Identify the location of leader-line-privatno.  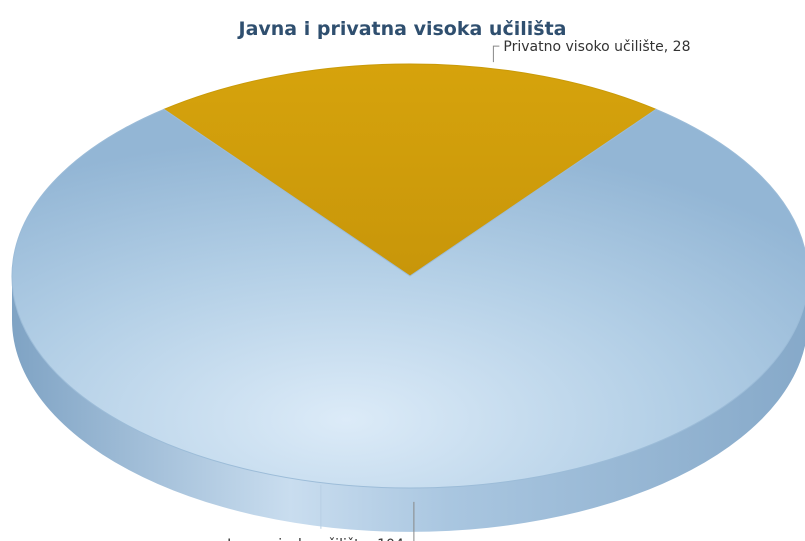
(496, 54).